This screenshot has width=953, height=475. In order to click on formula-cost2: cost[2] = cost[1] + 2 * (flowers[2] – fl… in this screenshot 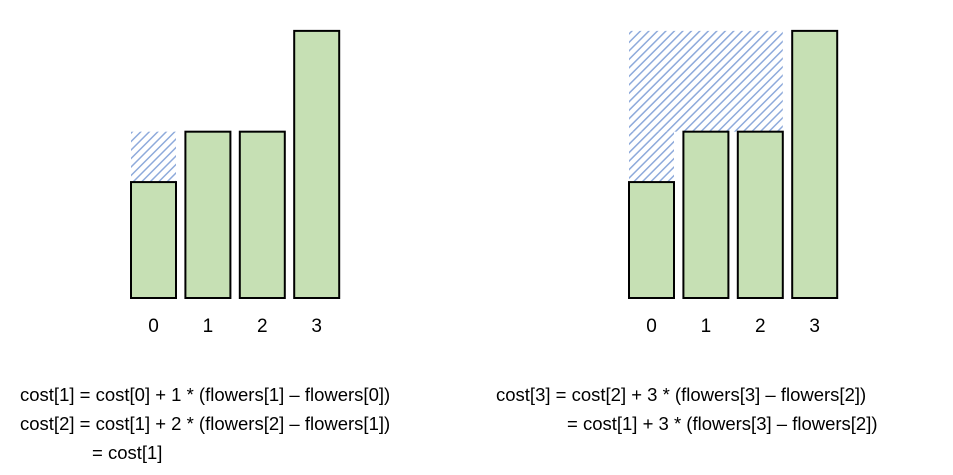, I will do `click(205, 423)`.